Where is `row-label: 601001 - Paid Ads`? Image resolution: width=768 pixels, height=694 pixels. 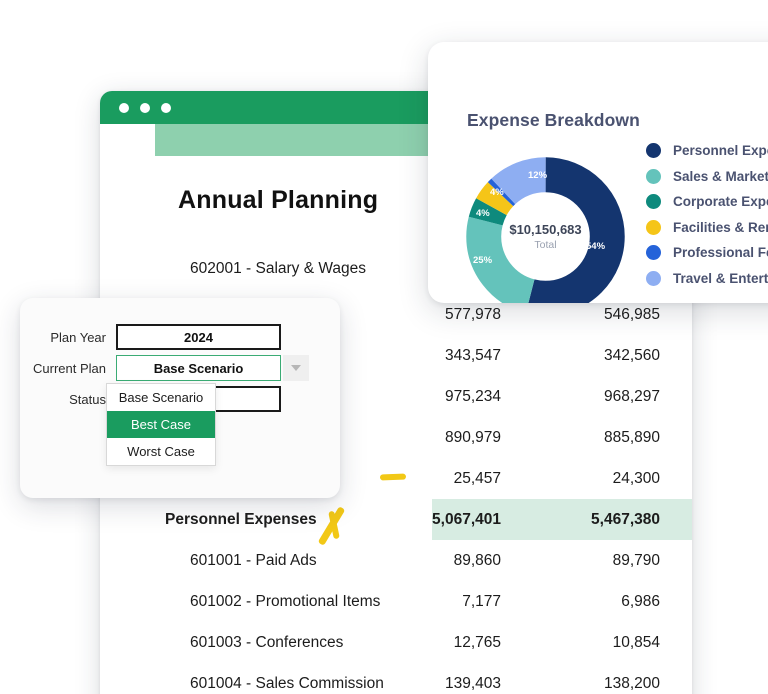
row-label: 601001 - Paid Ads is located at coordinates (253, 560).